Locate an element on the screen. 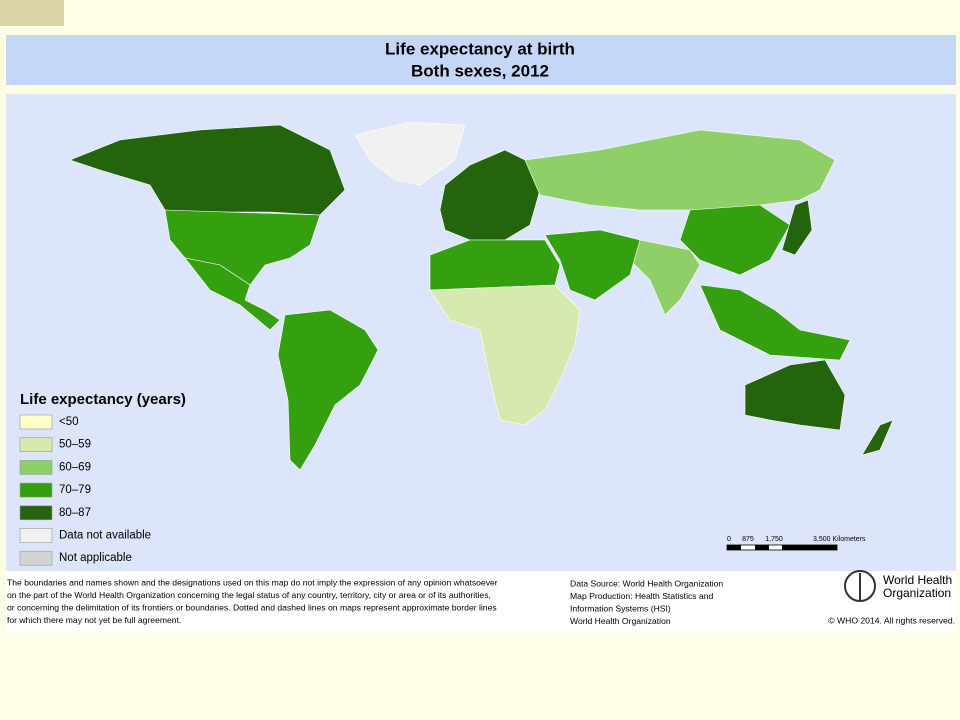 Image resolution: width=960 pixels, height=720 pixels. scale-bar: 0 875 1,750 3,500 Kilometers is located at coordinates (796, 543).